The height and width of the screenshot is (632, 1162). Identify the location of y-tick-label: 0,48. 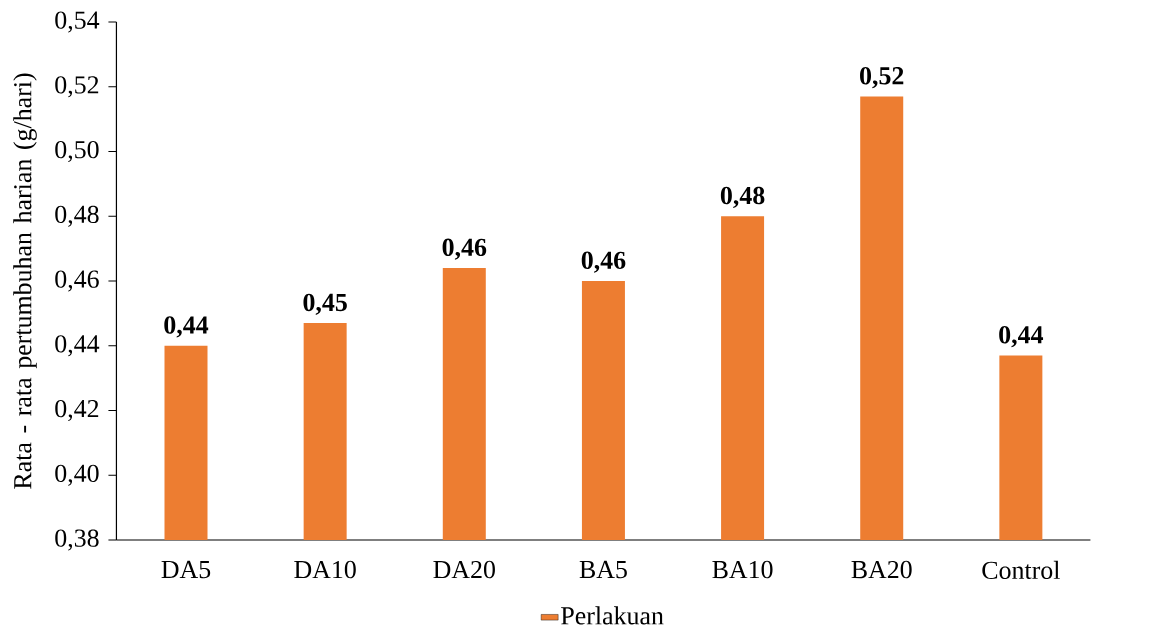
(77, 216).